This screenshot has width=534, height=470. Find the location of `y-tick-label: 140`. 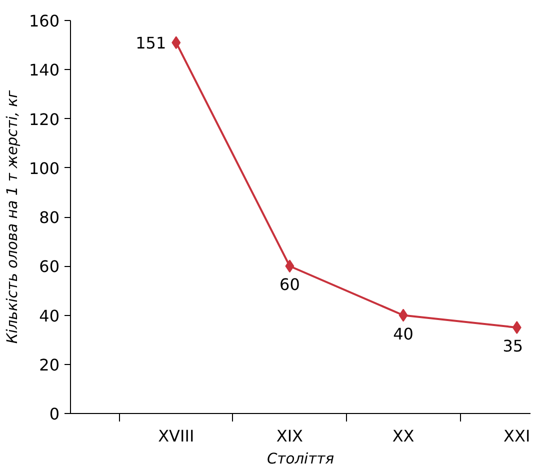

y-tick-label: 140 is located at coordinates (44, 70).